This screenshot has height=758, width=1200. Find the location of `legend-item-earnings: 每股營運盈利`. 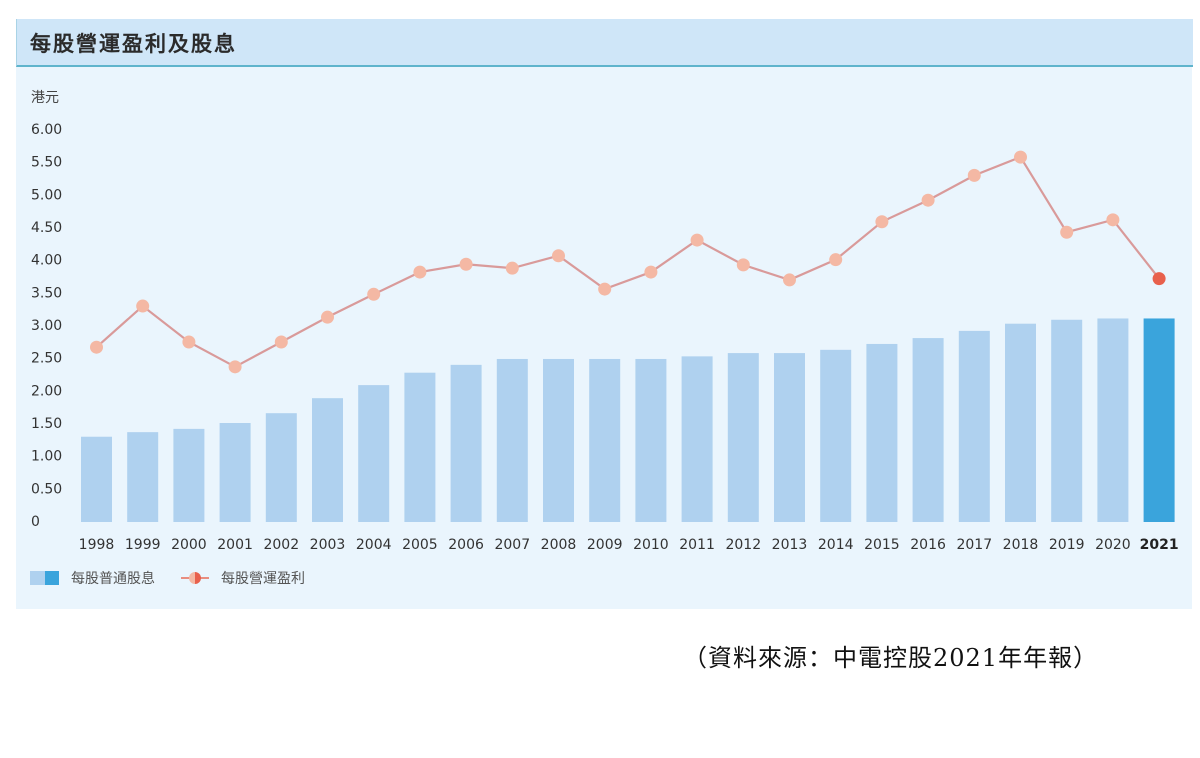

legend-item-earnings: 每股營運盈利 is located at coordinates (243, 578).